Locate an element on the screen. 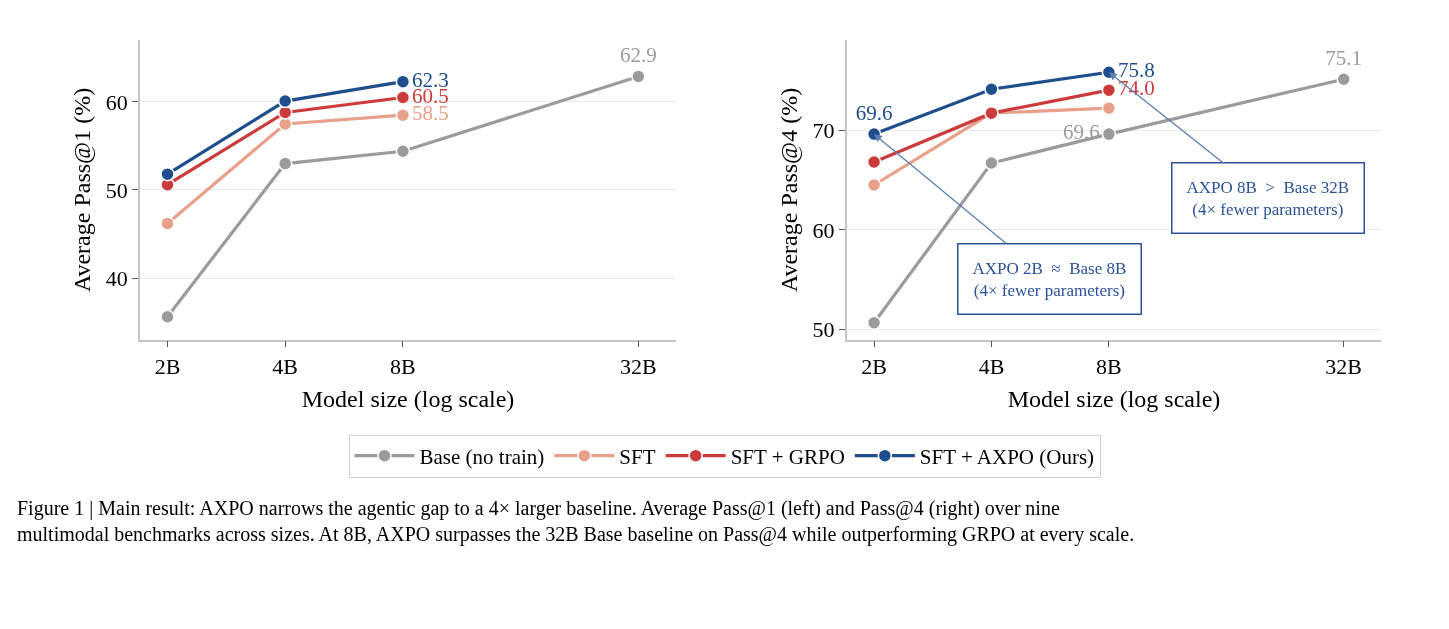 This screenshot has height=629, width=1449. y-tick-label: 70 is located at coordinates (823, 130).